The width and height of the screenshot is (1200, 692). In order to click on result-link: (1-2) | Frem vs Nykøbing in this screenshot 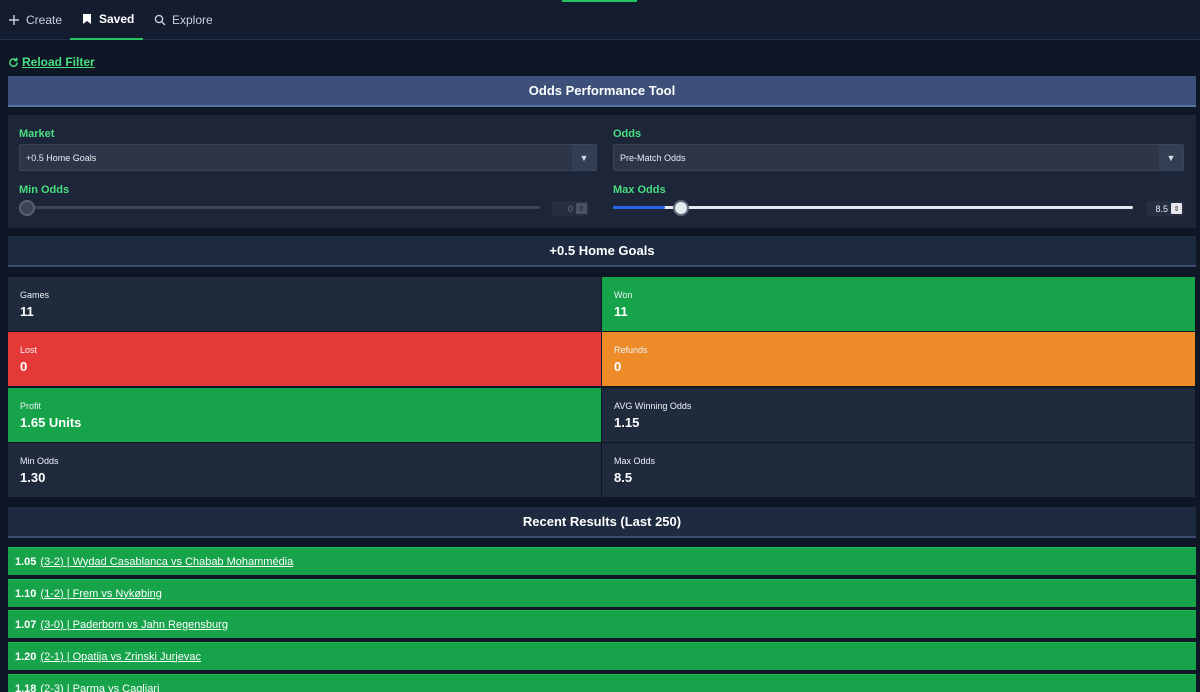, I will do `click(101, 593)`.